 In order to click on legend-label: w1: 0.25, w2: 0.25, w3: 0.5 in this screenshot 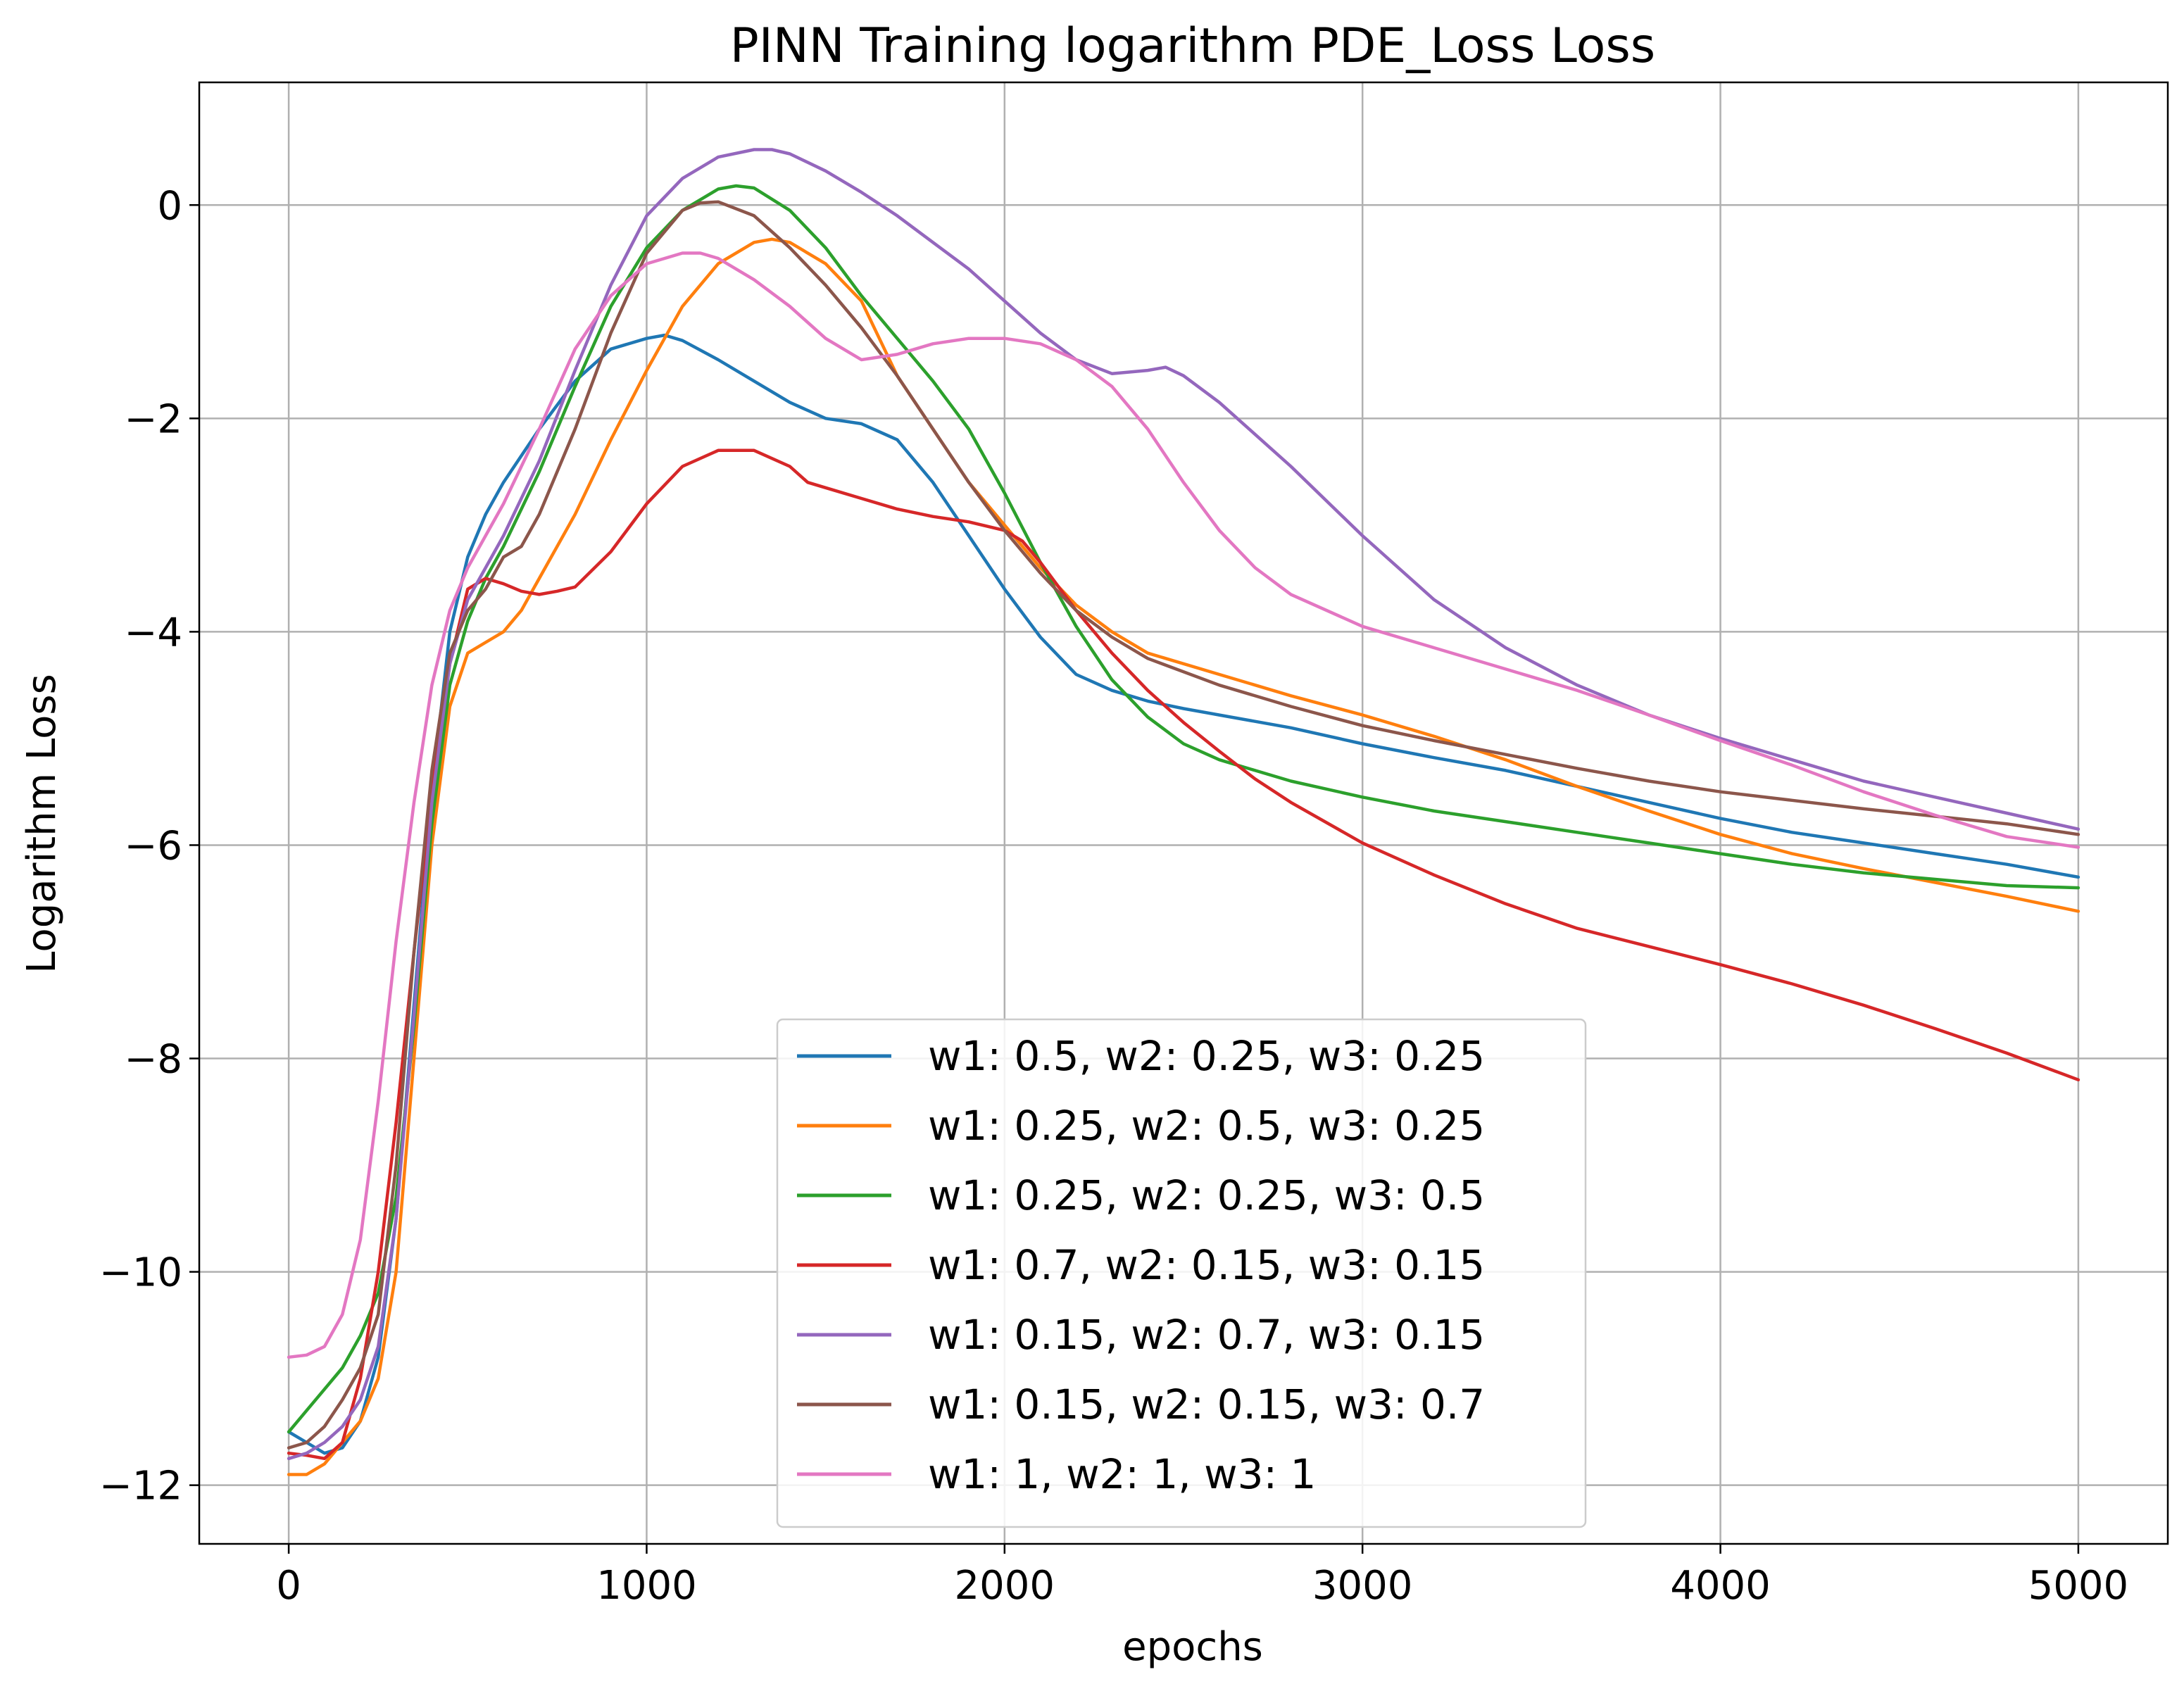, I will do `click(1206, 1195)`.